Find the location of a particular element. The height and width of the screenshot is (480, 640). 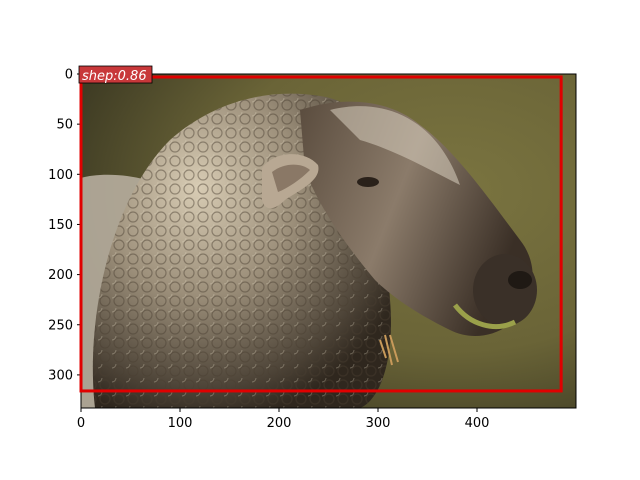

y-tick-label: 100 is located at coordinates (60, 175).